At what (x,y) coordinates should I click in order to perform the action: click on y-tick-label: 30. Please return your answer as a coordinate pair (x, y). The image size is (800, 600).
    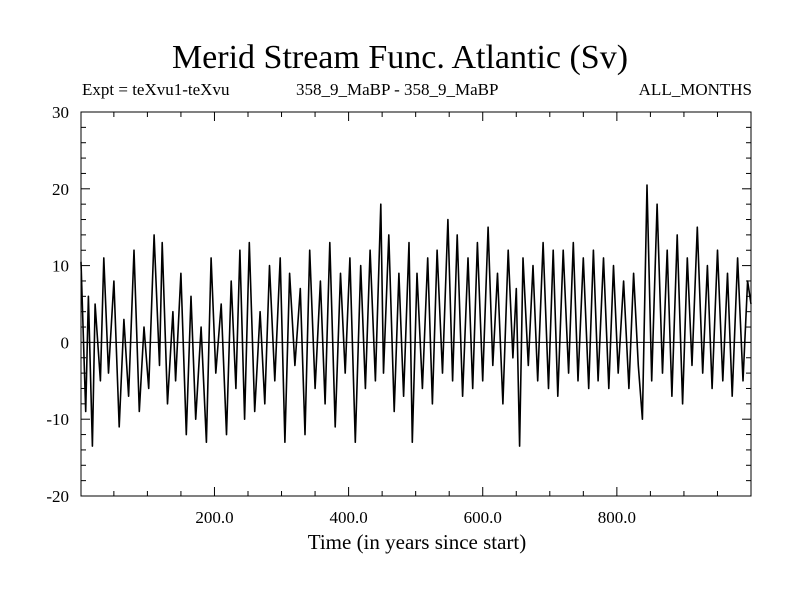
    Looking at the image, I should click on (60, 112).